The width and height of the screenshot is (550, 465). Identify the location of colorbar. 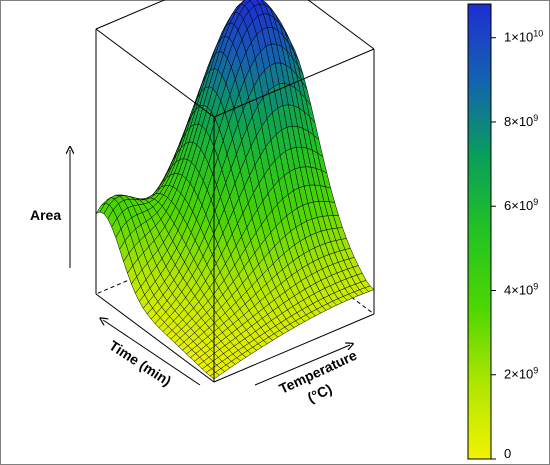
(479, 231).